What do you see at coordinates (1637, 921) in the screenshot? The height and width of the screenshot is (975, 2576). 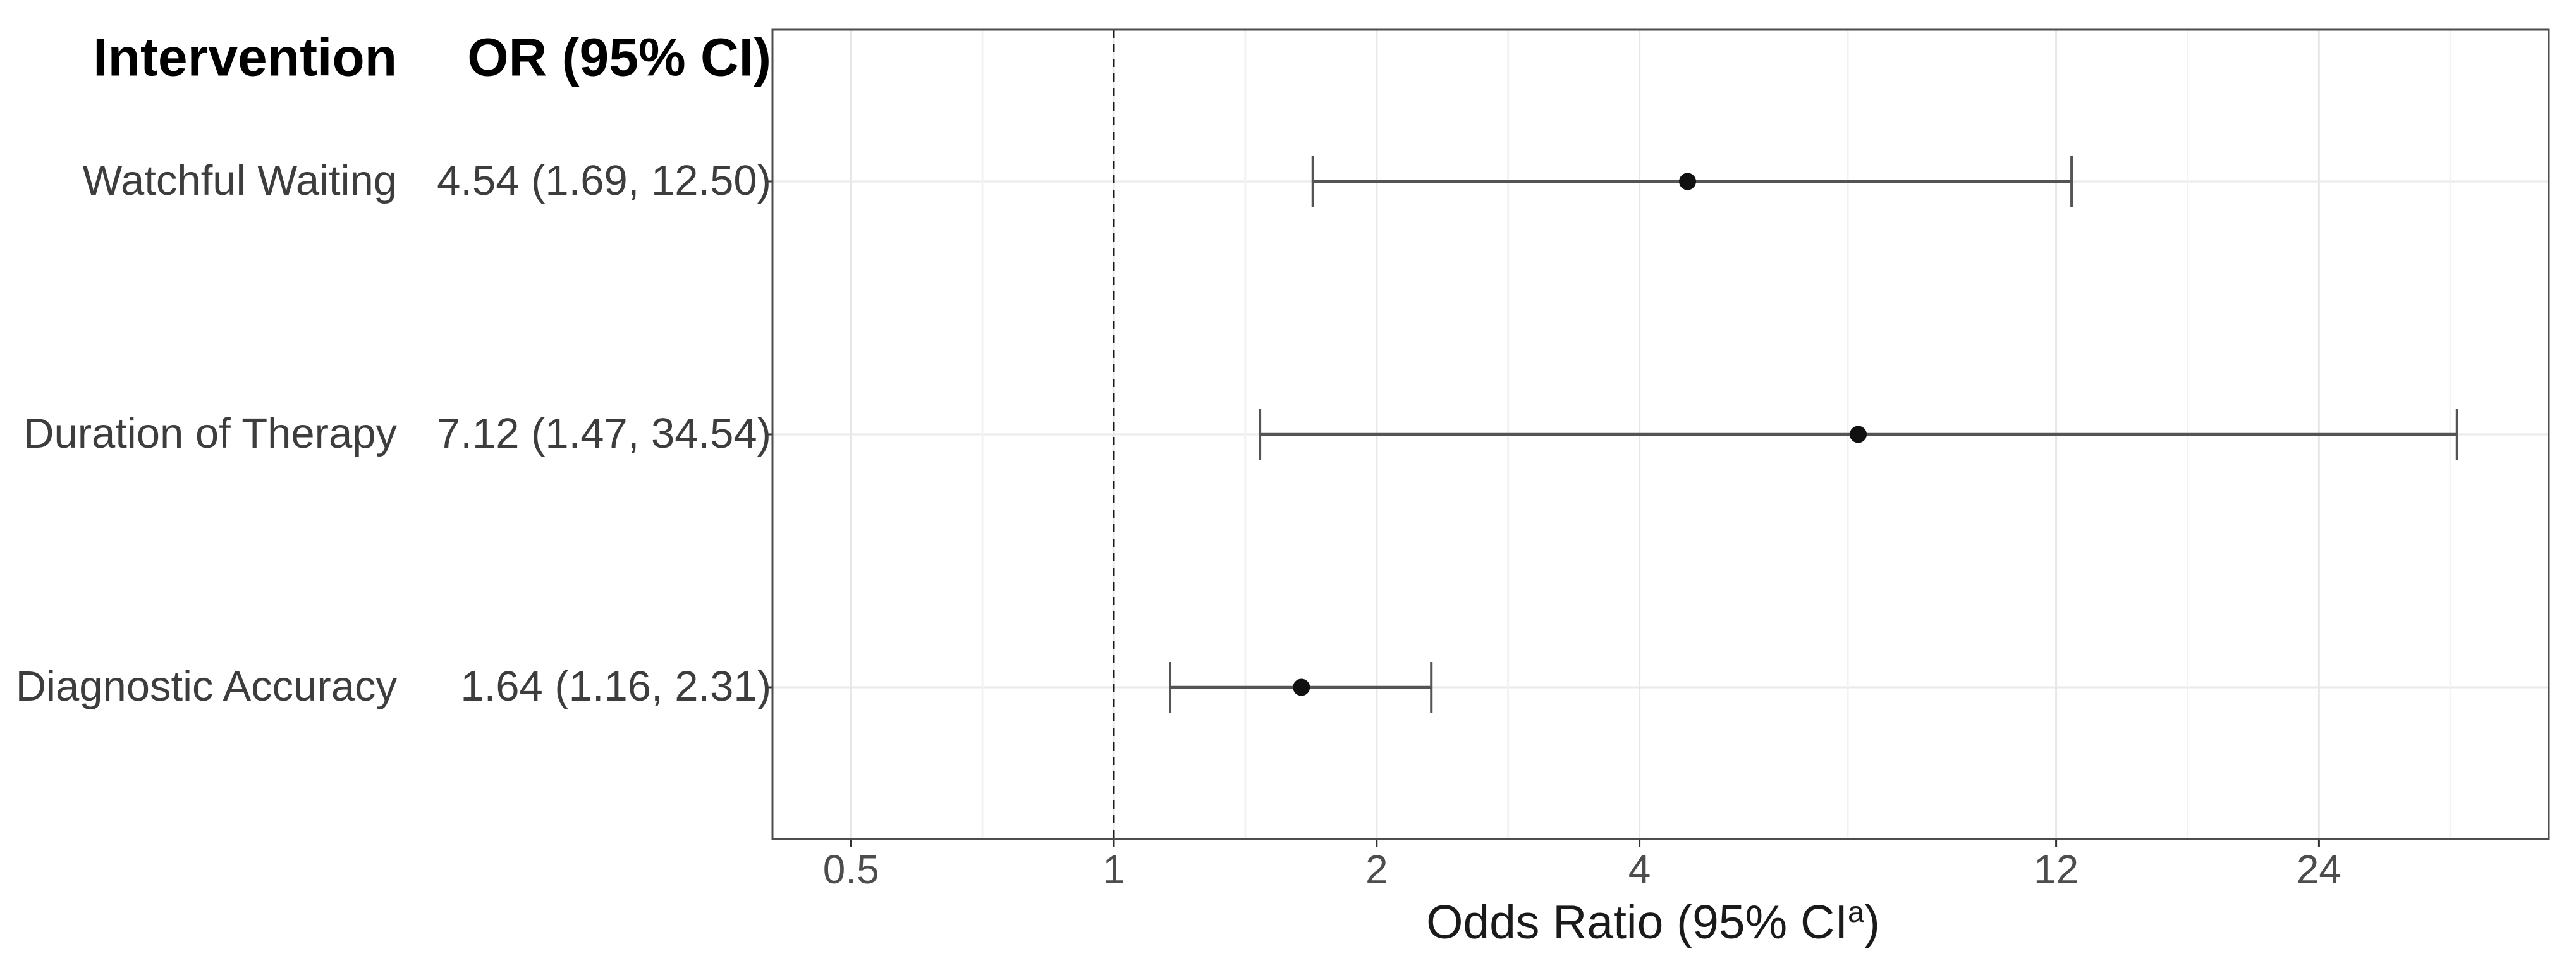 I see `x-axis-title-text: Odds Ratio (95% CI` at bounding box center [1637, 921].